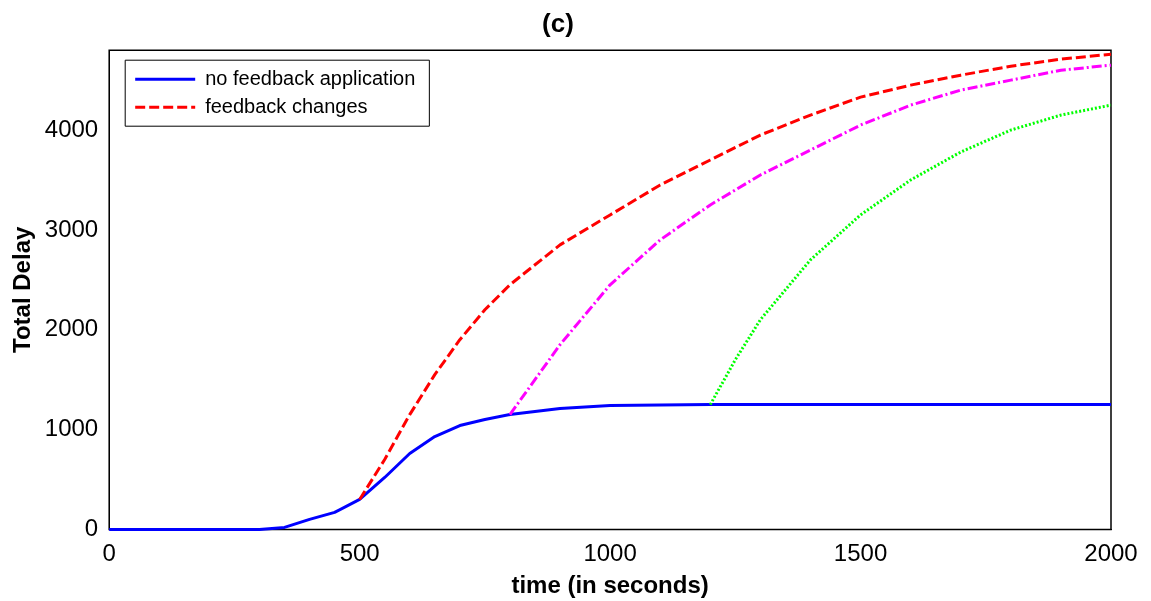 The image size is (1151, 601). What do you see at coordinates (310, 77) in the screenshot?
I see `legend-label: no feedback application` at bounding box center [310, 77].